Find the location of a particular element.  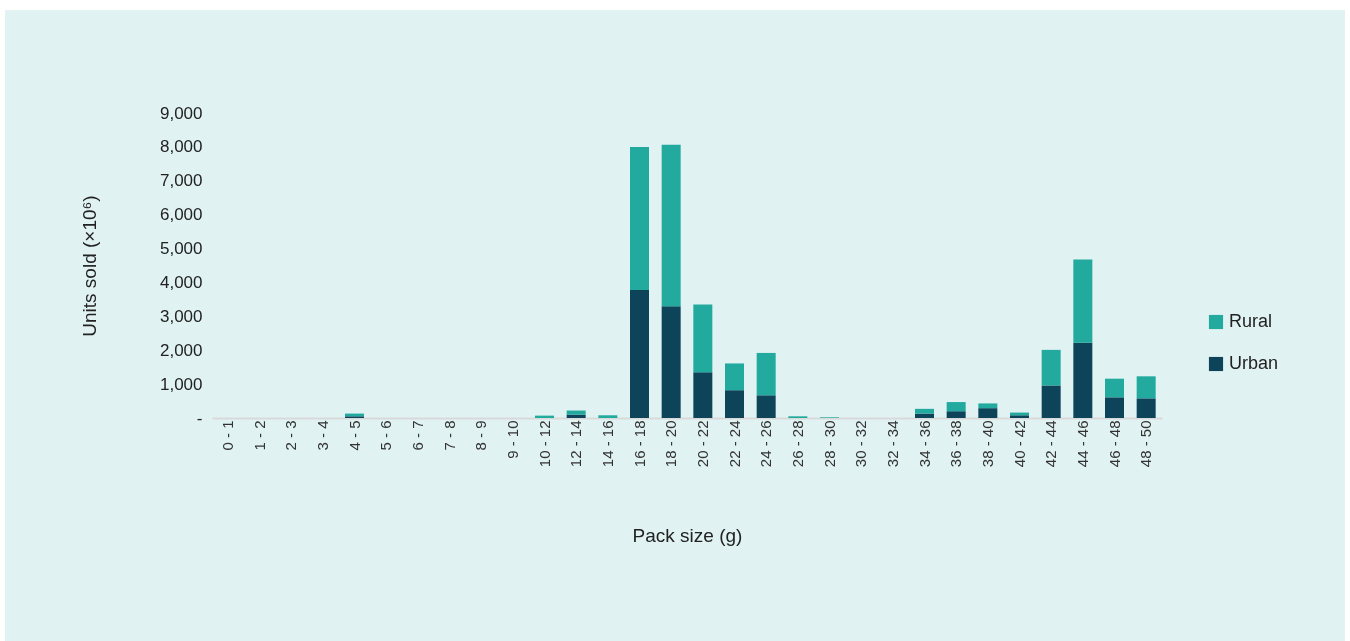

x-tick-label: 46 - 48 is located at coordinates (1114, 444).